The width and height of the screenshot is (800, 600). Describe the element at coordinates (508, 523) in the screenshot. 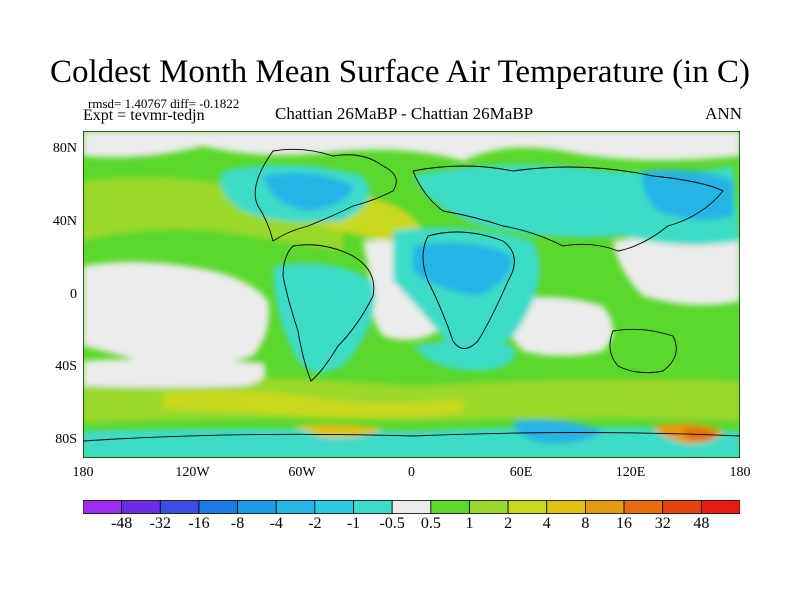

I see `colorbar-label: 2` at that location.